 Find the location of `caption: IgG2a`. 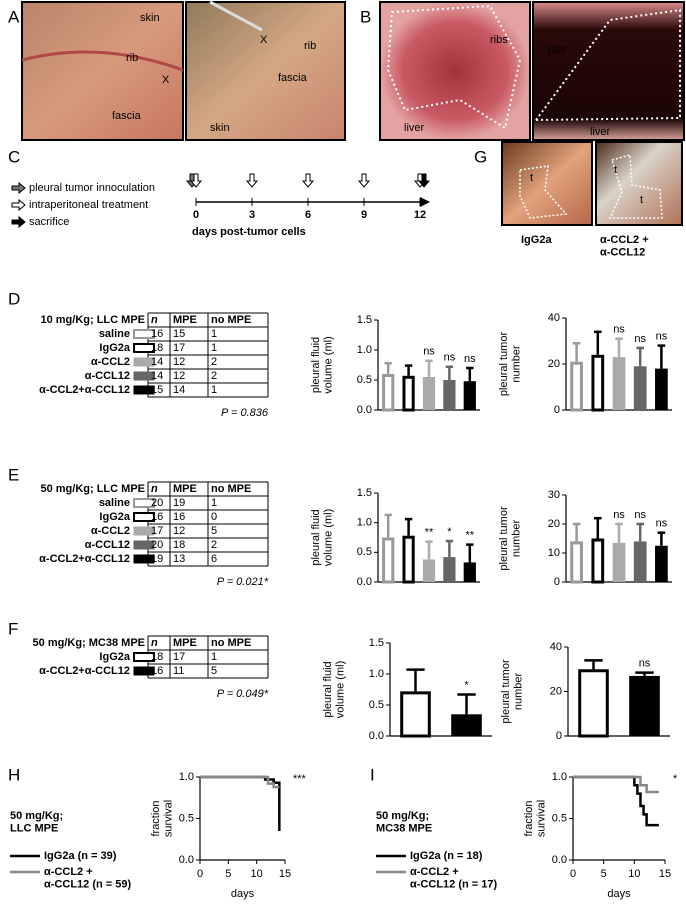

caption: IgG2a is located at coordinates (536, 240).